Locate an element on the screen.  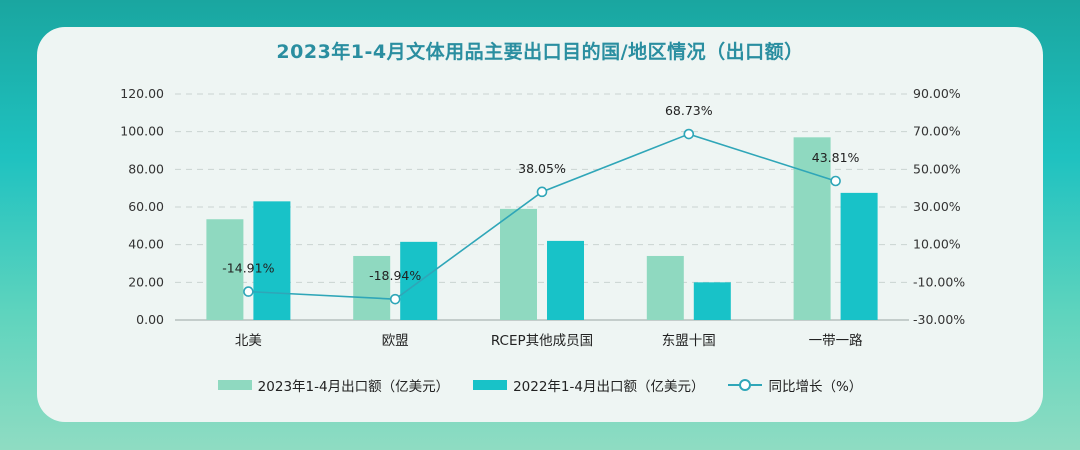
legend-item-growth: 同比增长（%） is located at coordinates (795, 385).